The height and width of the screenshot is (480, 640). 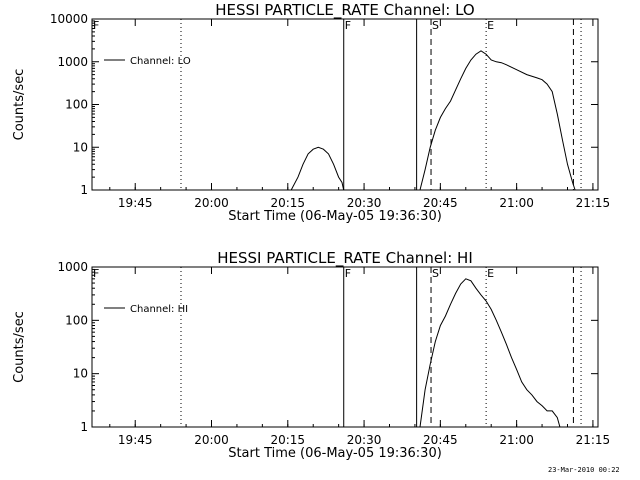 I want to click on panel-2-y-tick-label: 1, so click(x=84, y=427).